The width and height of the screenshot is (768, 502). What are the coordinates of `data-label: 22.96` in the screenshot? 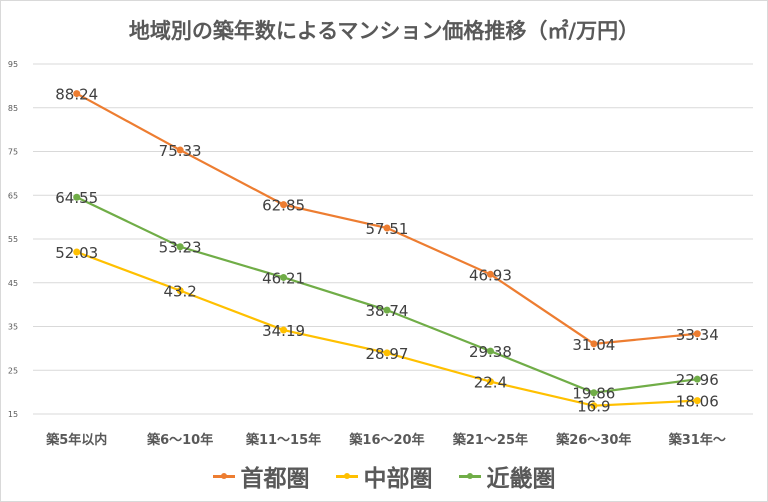 It's located at (697, 380).